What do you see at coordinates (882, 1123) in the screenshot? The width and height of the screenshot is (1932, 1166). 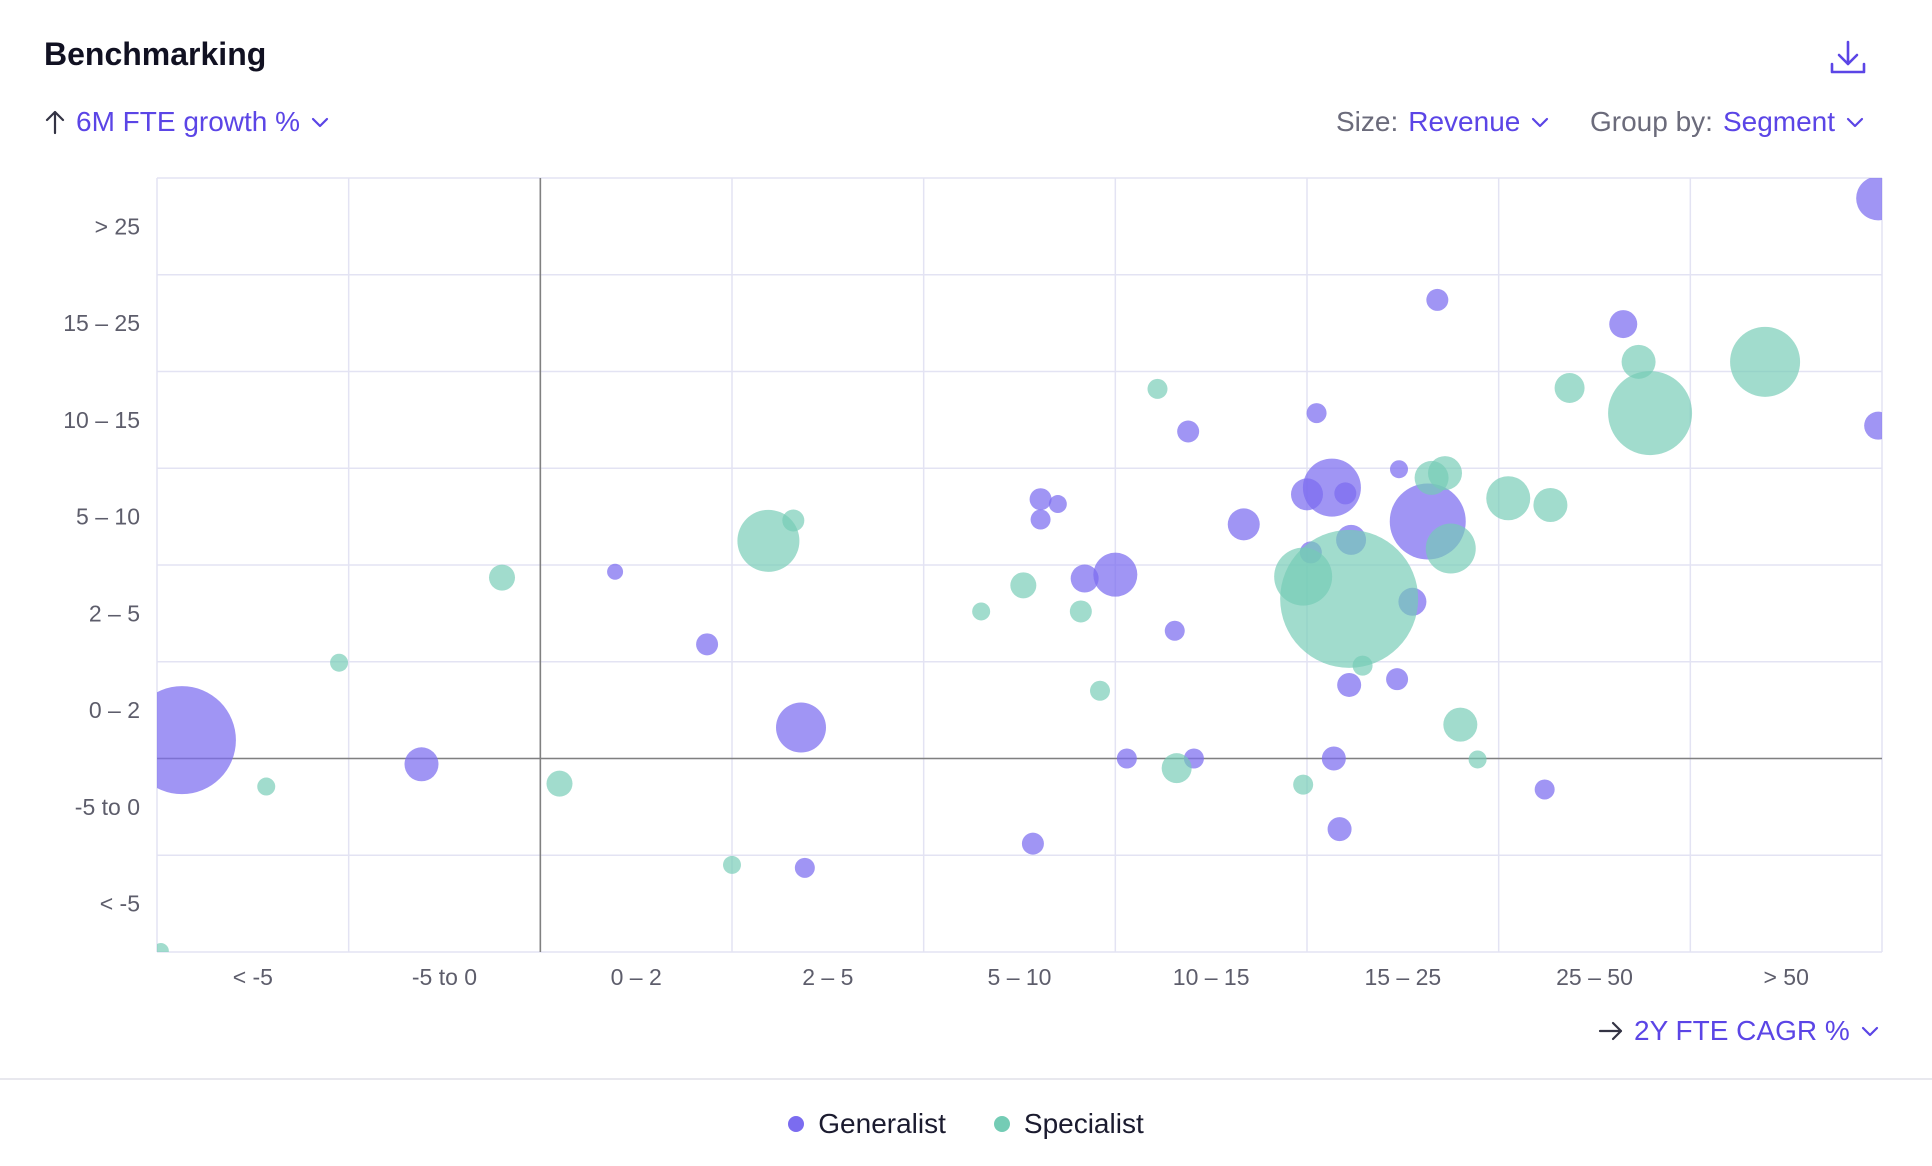 I see `legend-label: Generalist` at bounding box center [882, 1123].